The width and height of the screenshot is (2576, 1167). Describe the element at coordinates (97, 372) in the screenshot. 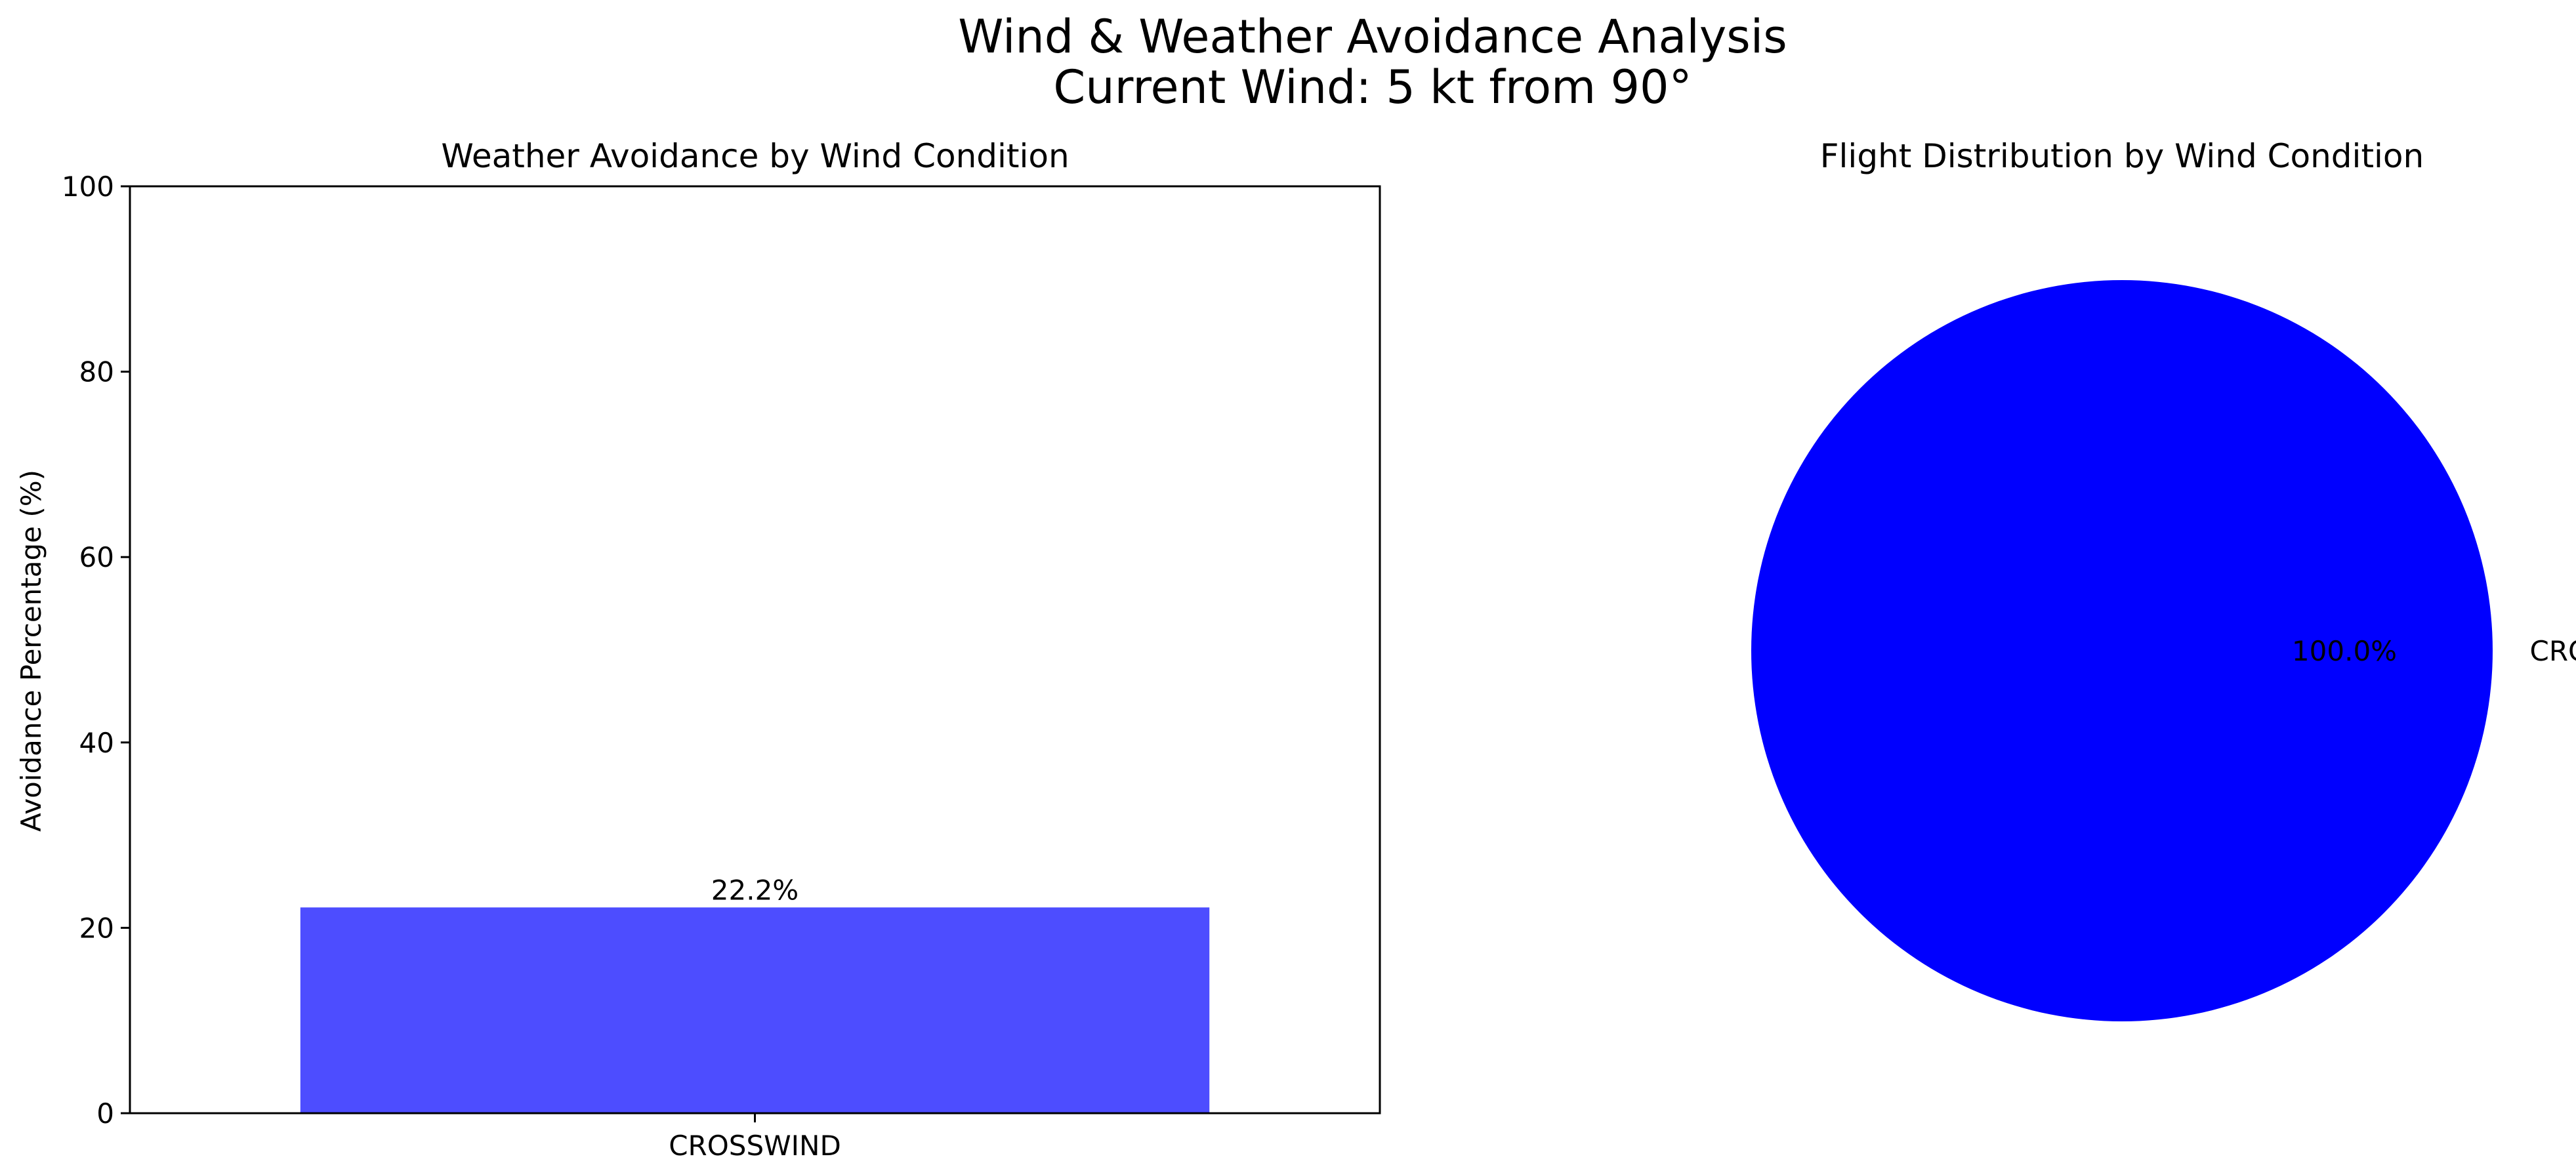

I see `bar-chart-y-tick-label: 80` at that location.